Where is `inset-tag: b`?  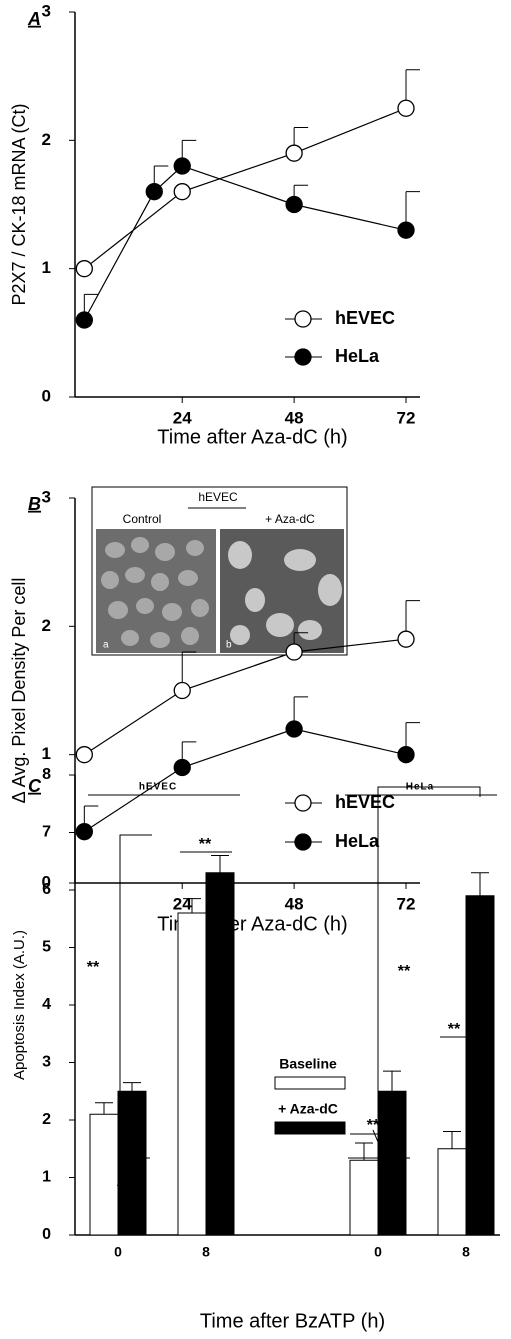 inset-tag: b is located at coordinates (229, 645).